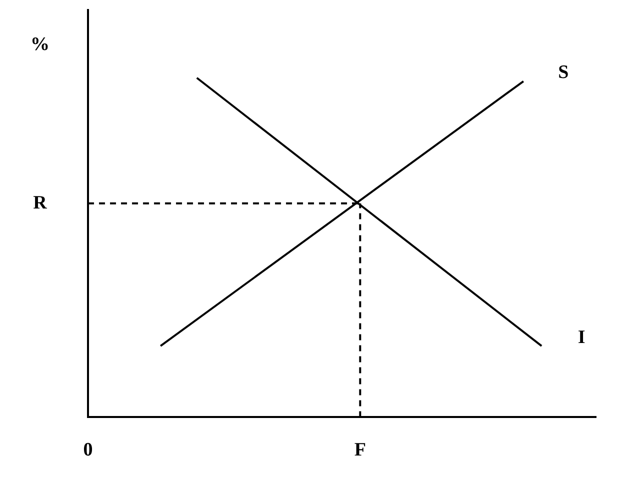 The height and width of the screenshot is (498, 618). Describe the element at coordinates (40, 203) in the screenshot. I see `ref-line-label: R` at that location.